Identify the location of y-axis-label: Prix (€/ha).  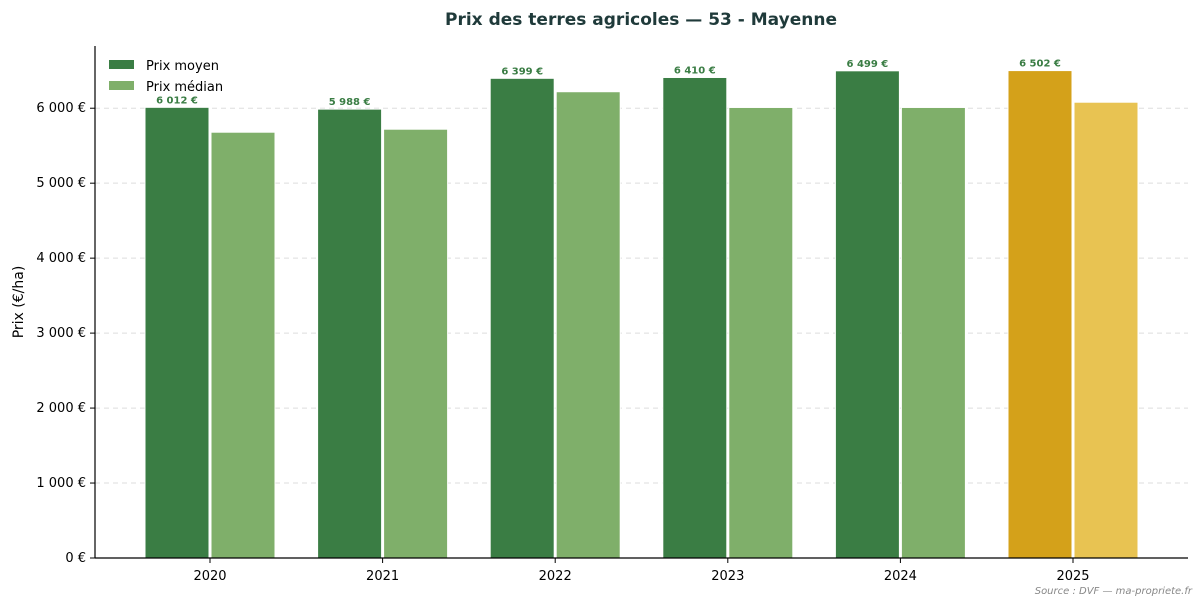
(19, 302).